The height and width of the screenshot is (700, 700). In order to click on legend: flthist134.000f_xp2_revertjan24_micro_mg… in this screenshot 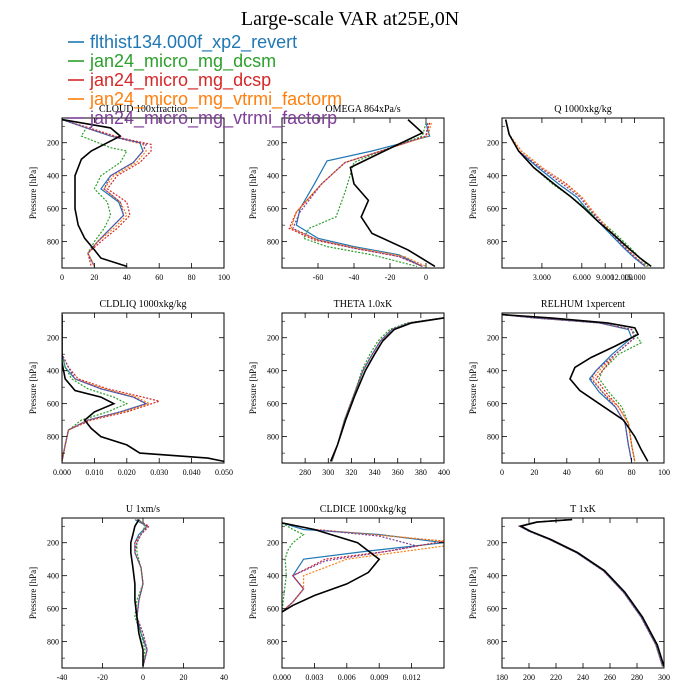, I will do `click(205, 80)`.